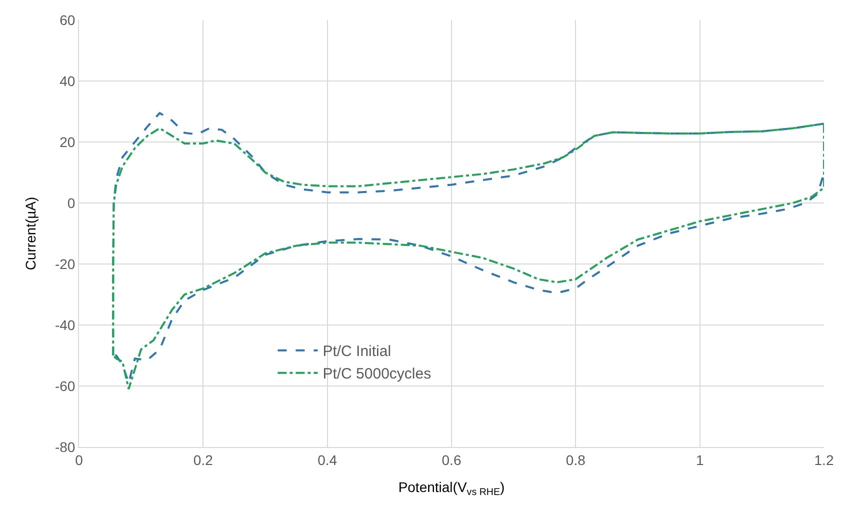 The image size is (846, 510). Describe the element at coordinates (30, 233) in the screenshot. I see `y-axis-title: Current(µA)` at that location.